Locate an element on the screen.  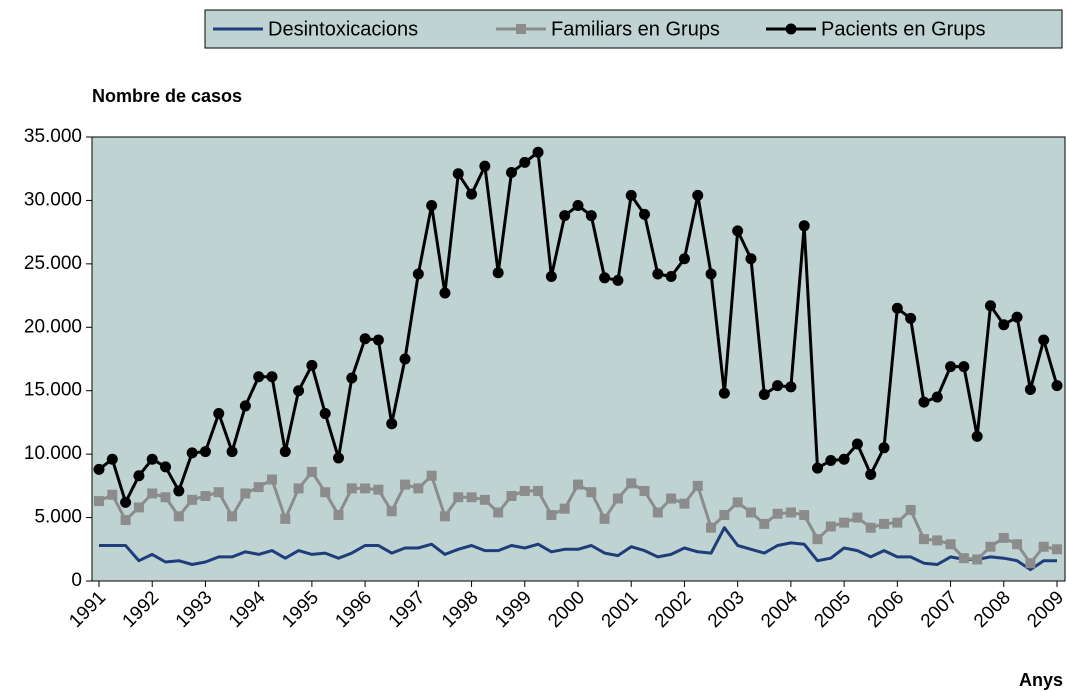
x-tick-label: 1995 is located at coordinates (300, 609).